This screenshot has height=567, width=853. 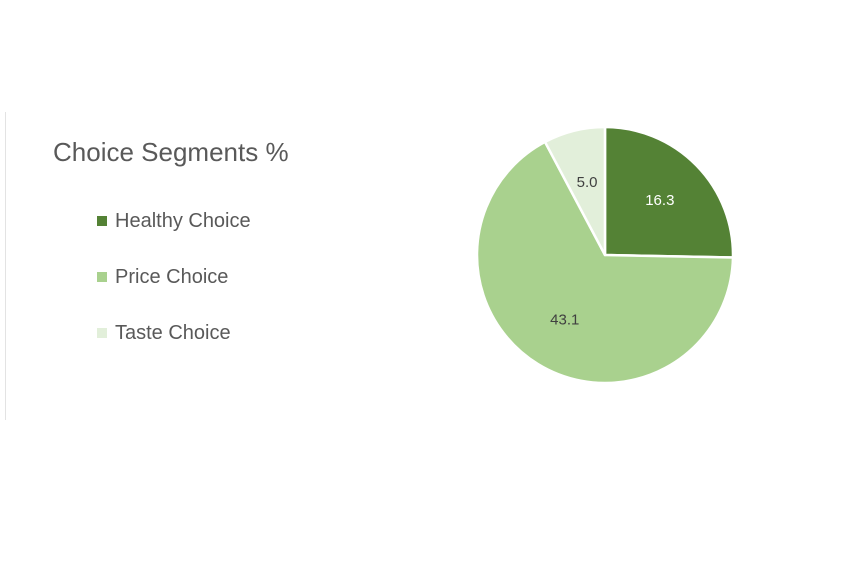 I want to click on chart-title: Choice Segments %, so click(x=171, y=152).